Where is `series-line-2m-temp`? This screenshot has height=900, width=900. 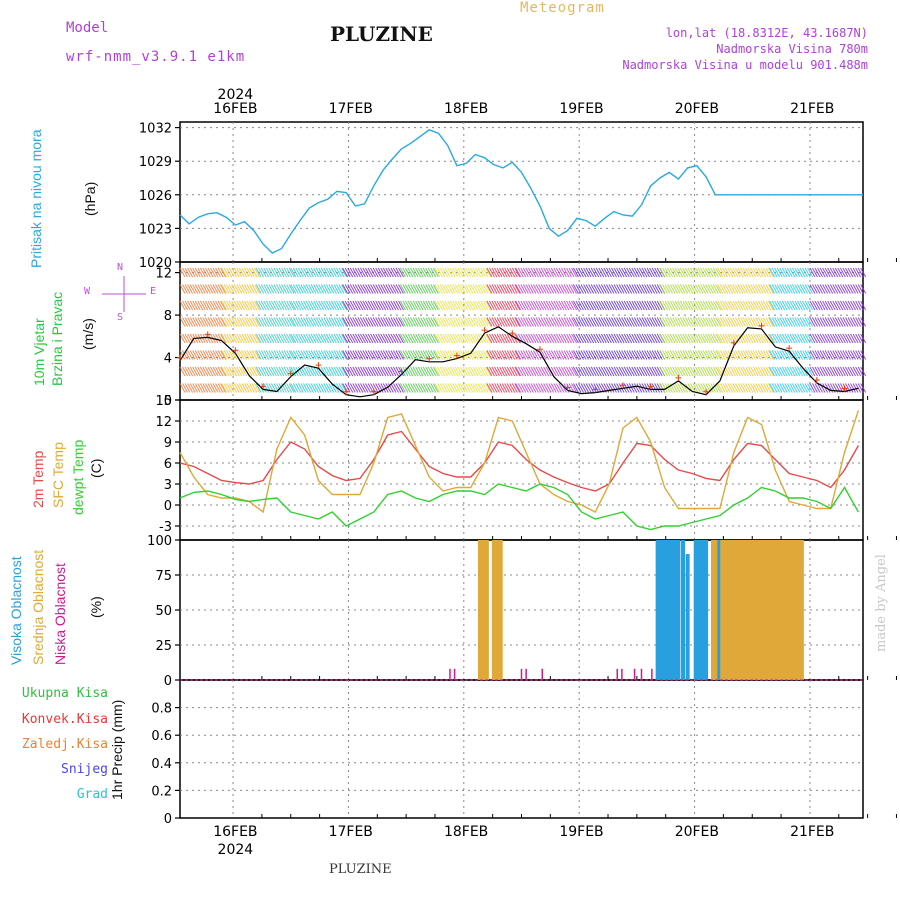
series-line-2m-temp is located at coordinates (519, 461).